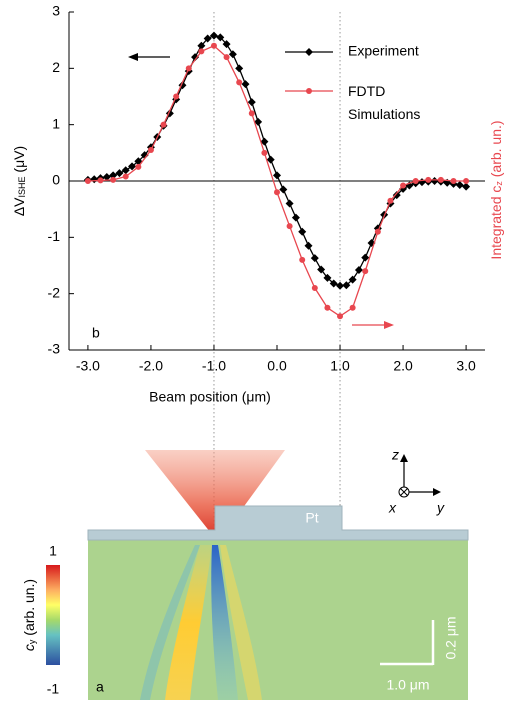 The height and width of the screenshot is (707, 509). I want to click on pt-layer, so click(278, 523).